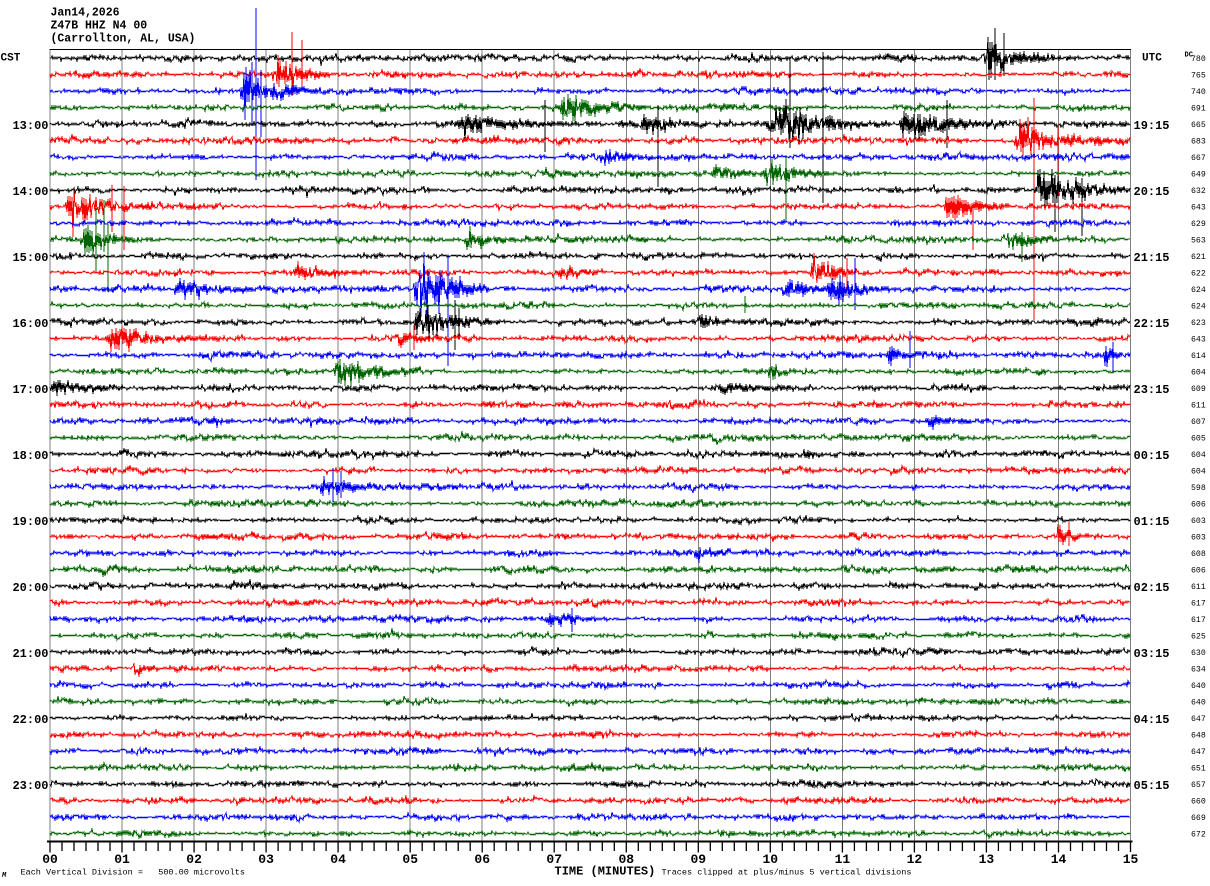 The image size is (1210, 886). I want to click on svg-text: 625, so click(1198, 637).